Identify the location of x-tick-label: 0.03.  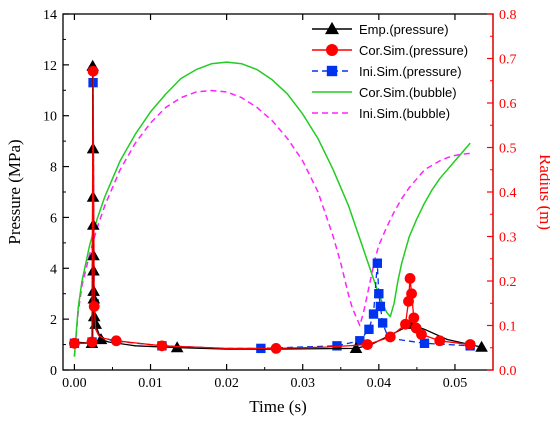
(302, 383).